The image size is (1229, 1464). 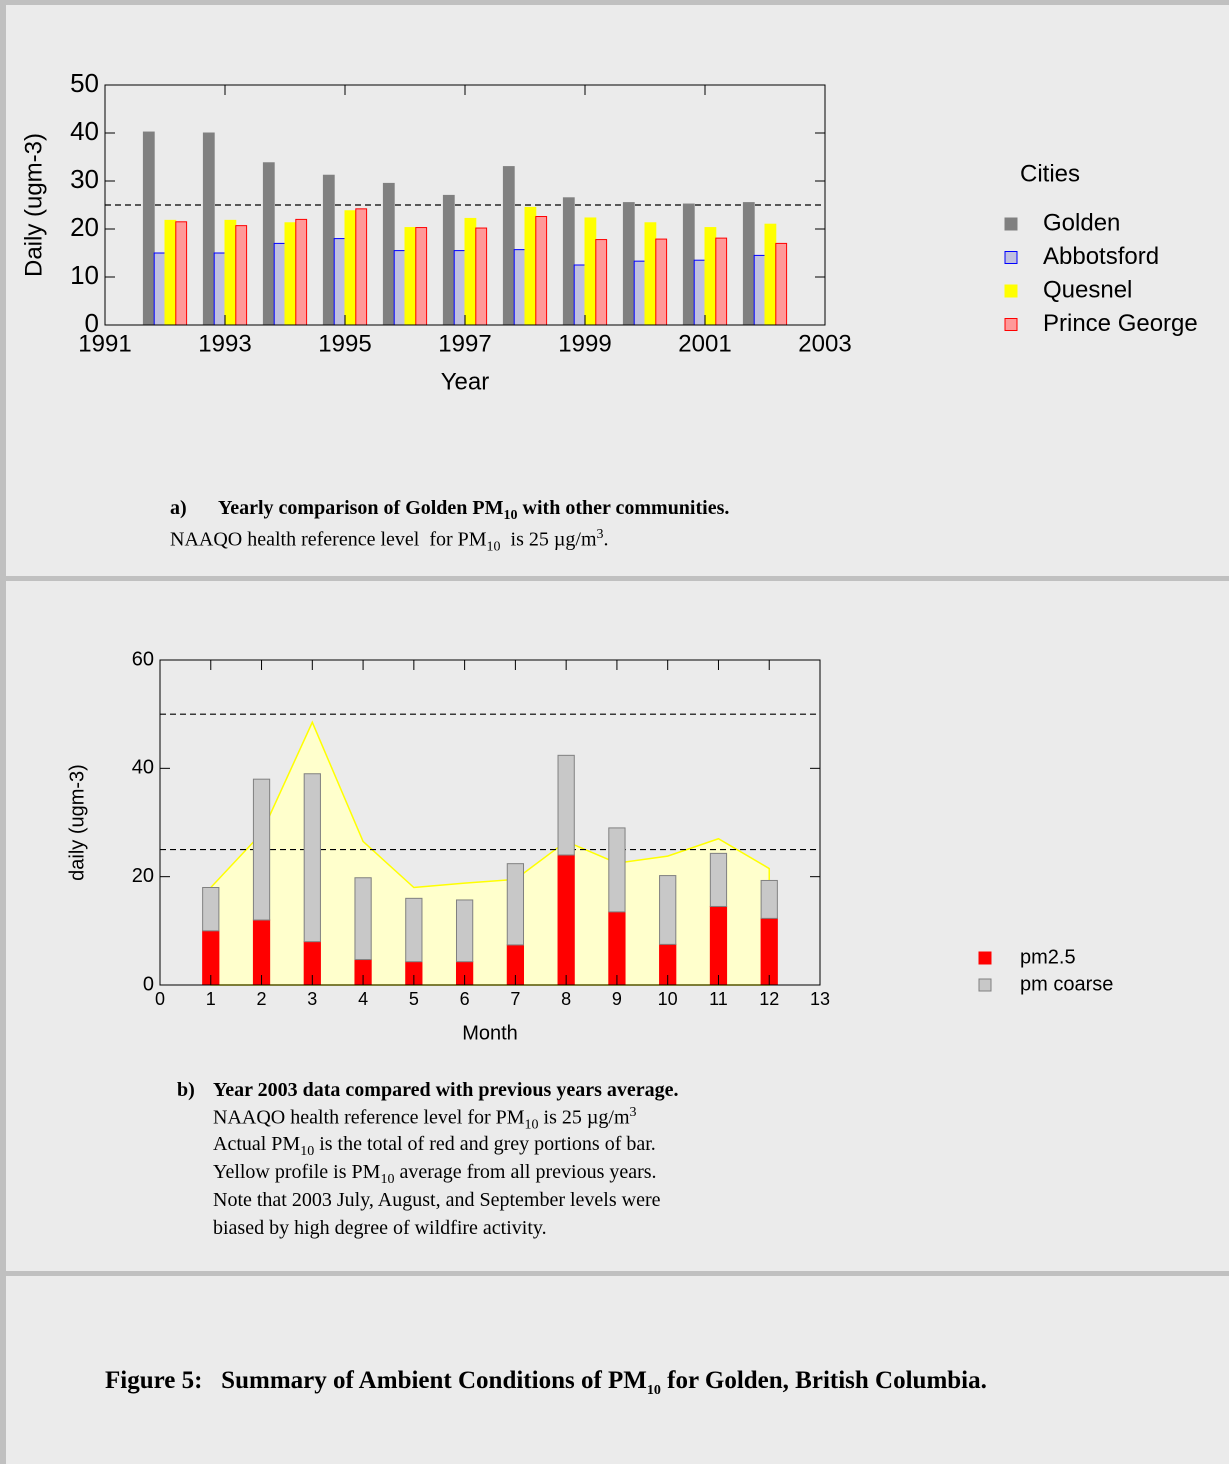 What do you see at coordinates (566, 999) in the screenshot?
I see `x-tick-label: 8` at bounding box center [566, 999].